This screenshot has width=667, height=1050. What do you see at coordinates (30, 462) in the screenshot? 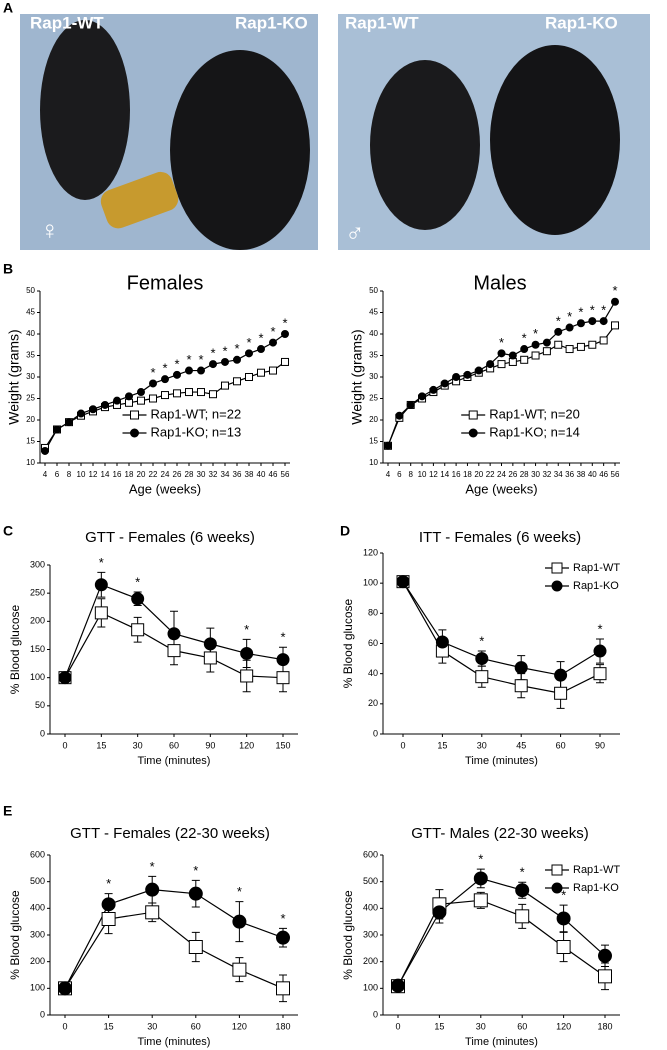
I see `y-tick-label: 10` at bounding box center [30, 462].